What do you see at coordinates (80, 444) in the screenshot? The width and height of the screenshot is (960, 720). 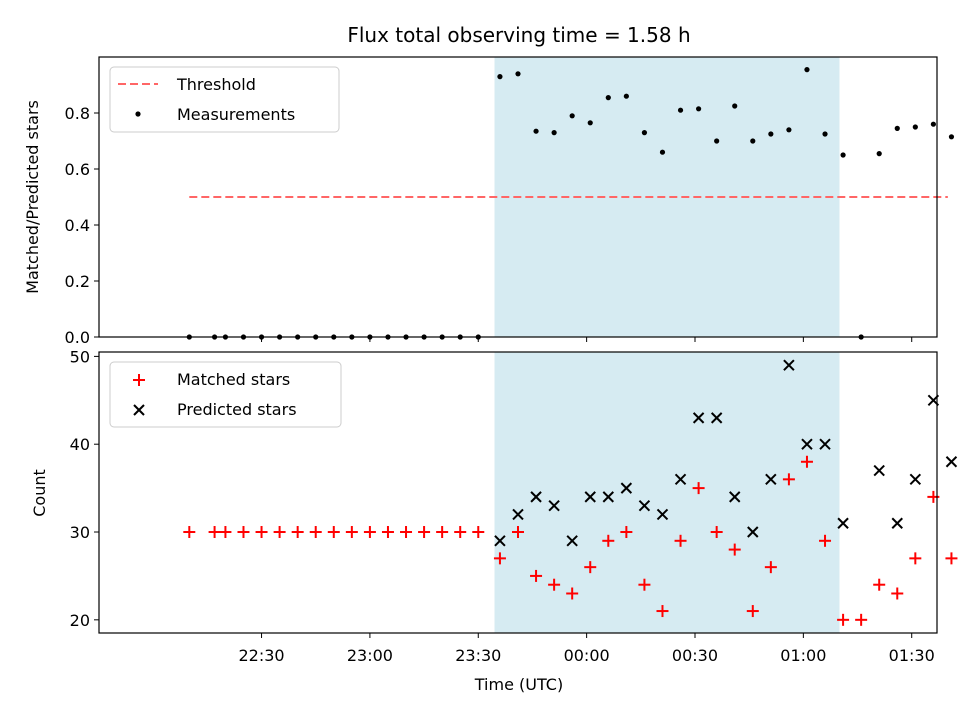 I see `y-tick-label: 40` at bounding box center [80, 444].